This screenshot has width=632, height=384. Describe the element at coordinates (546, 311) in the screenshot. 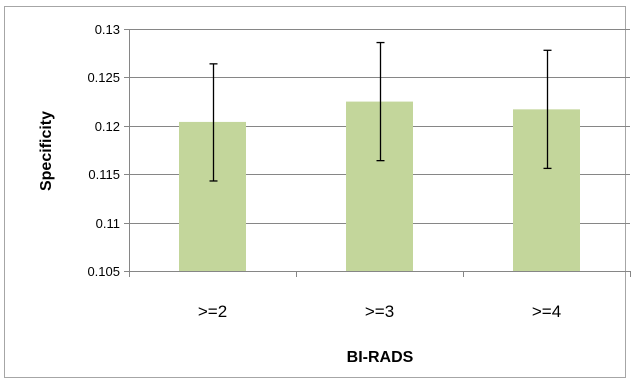

I see `x-tick-label: >=4` at that location.